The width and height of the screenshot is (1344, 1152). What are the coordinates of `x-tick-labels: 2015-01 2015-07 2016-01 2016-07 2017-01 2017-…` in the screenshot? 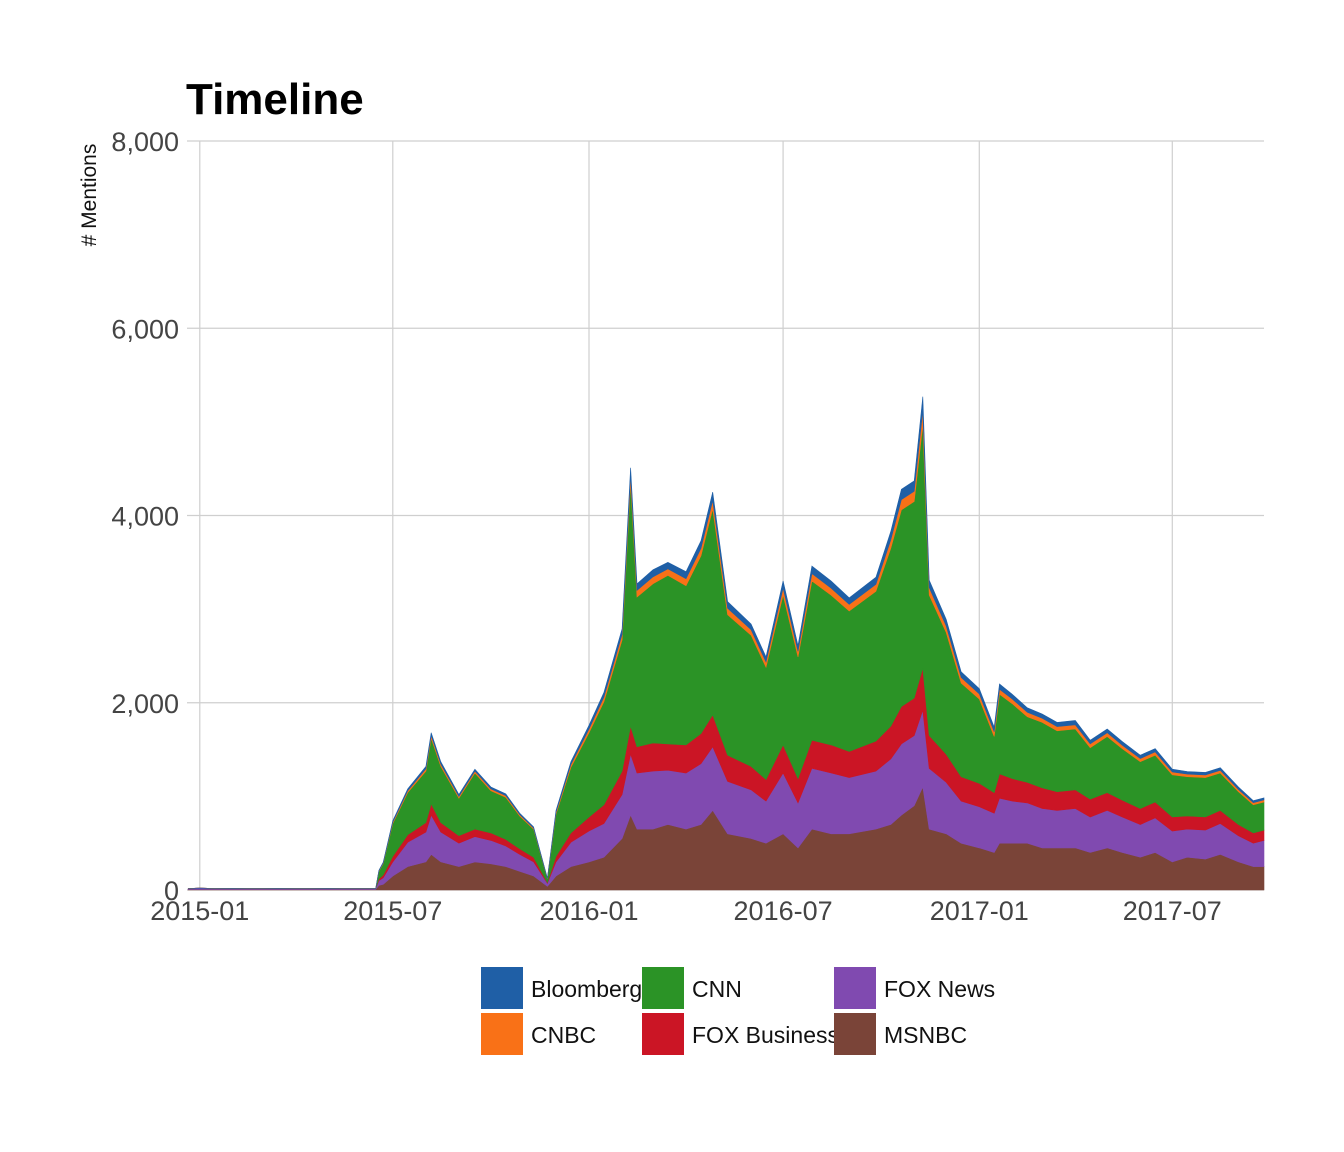 It's located at (686, 911).